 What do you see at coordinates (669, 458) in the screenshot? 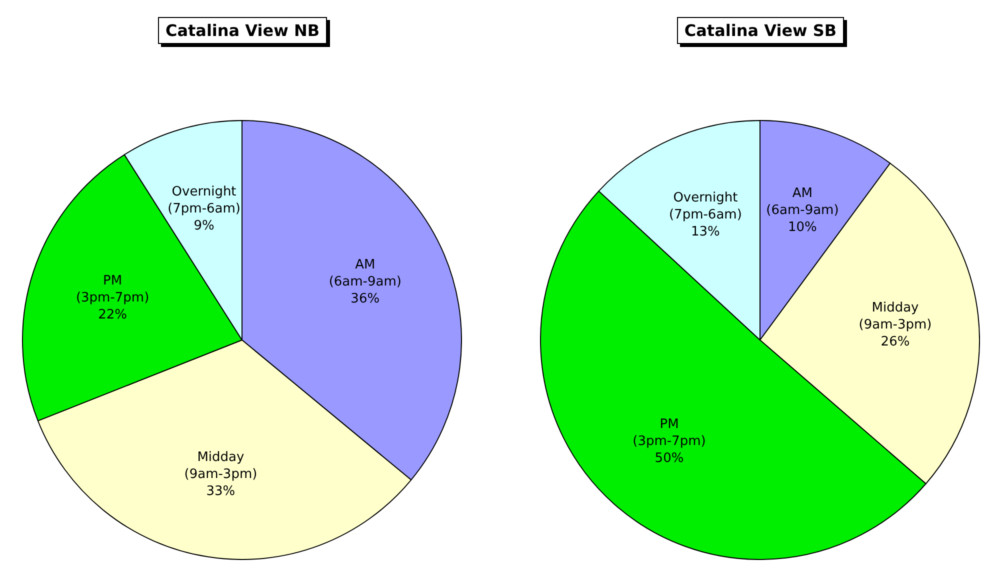
I see `data-label: 50%` at bounding box center [669, 458].